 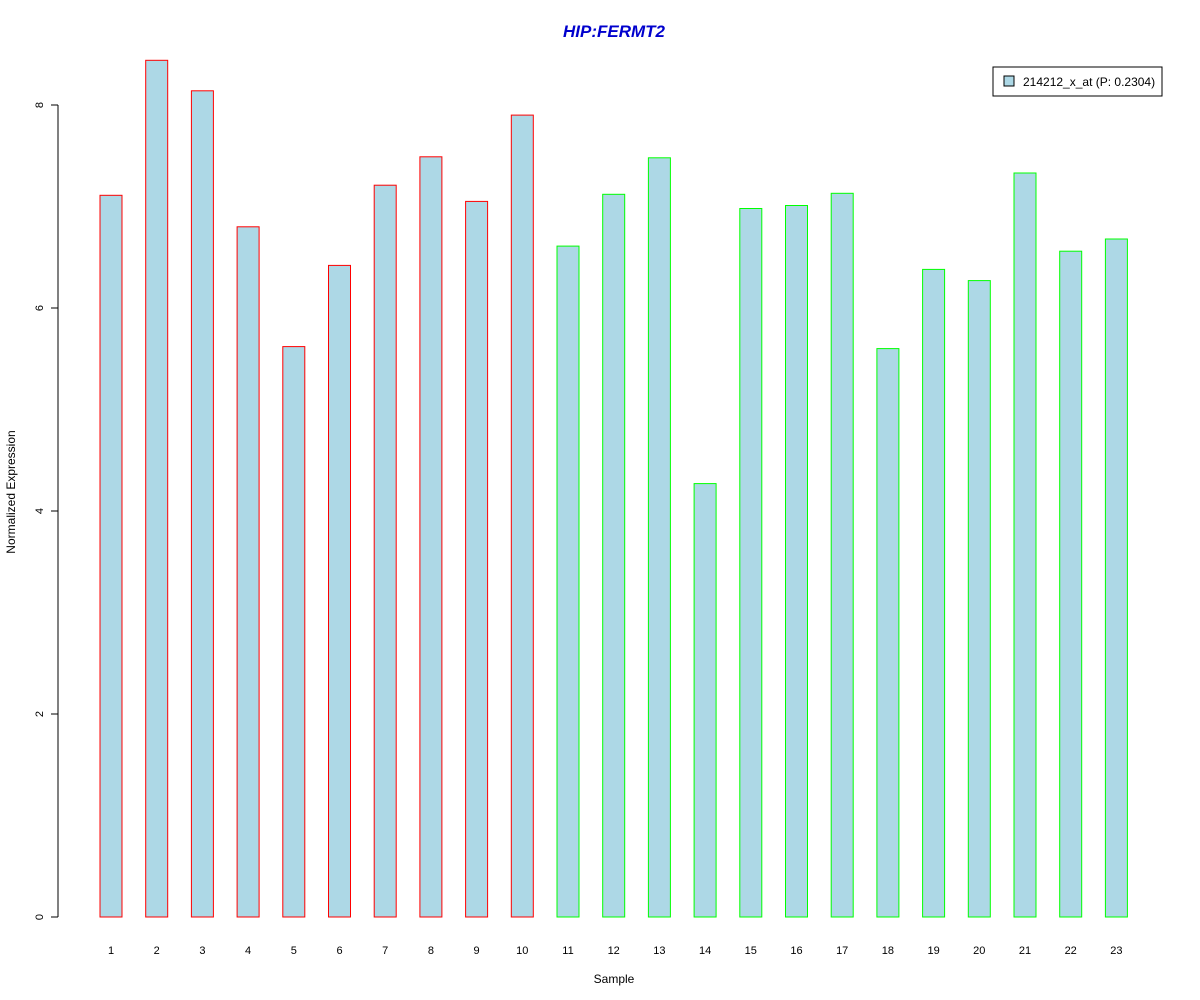 I want to click on x-tick-label: 12, so click(x=614, y=951).